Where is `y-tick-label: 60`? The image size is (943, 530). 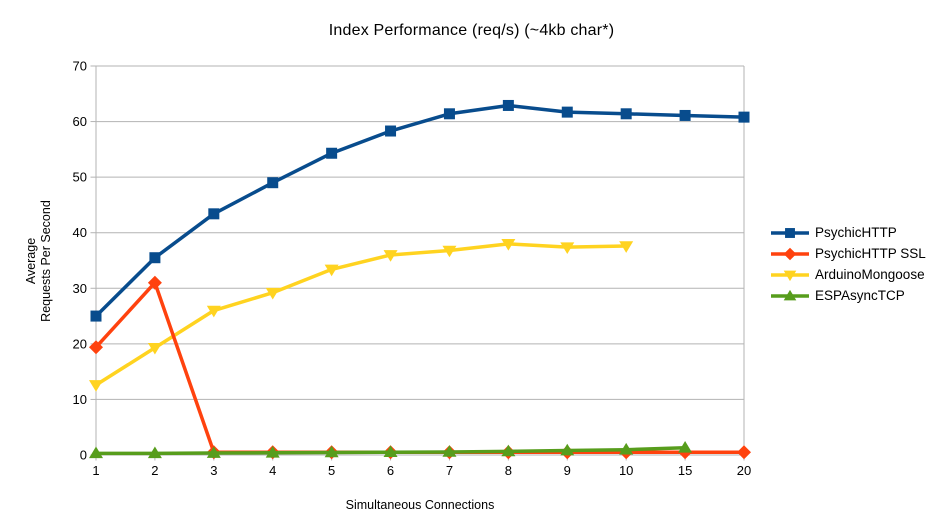 y-tick-label: 60 is located at coordinates (80, 121).